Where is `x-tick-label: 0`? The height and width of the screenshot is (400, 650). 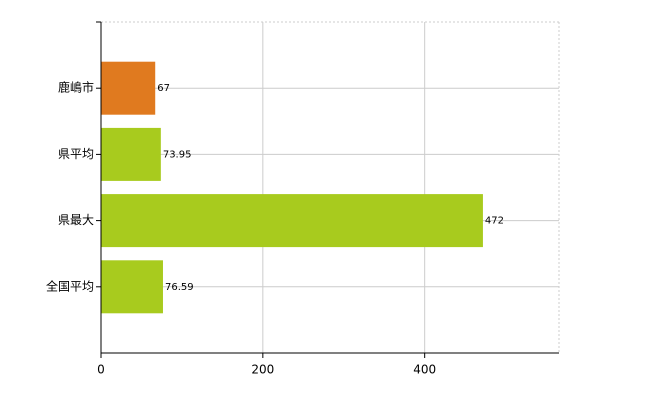 x-tick-label: 0 is located at coordinates (101, 370).